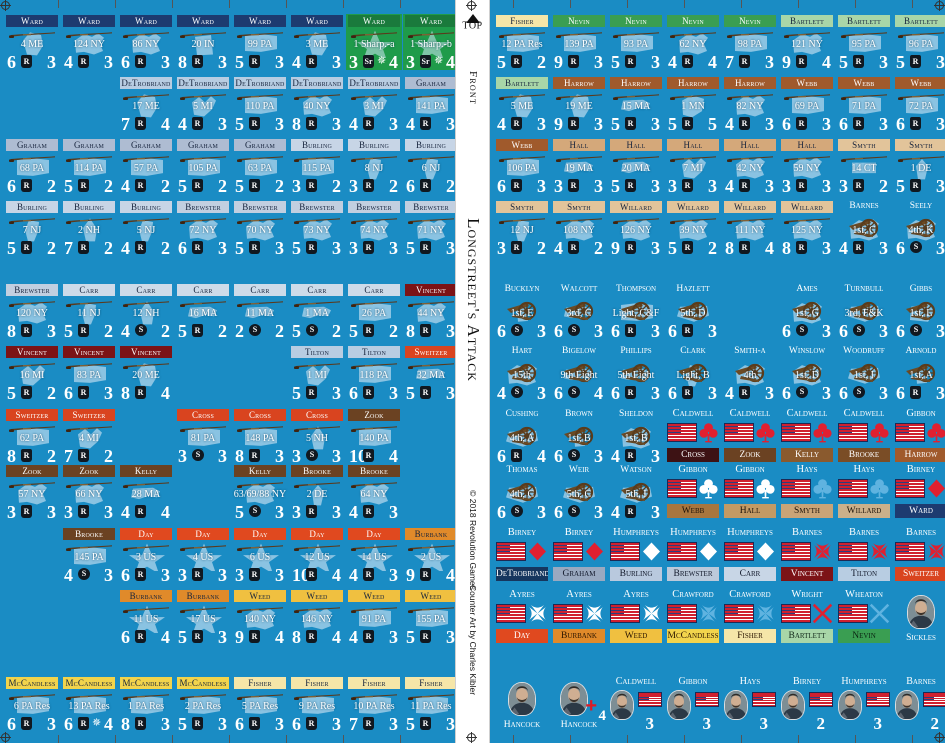 This screenshot has height=743, width=945. I want to click on counter-slot: Humphreys 3, so click(864, 704).